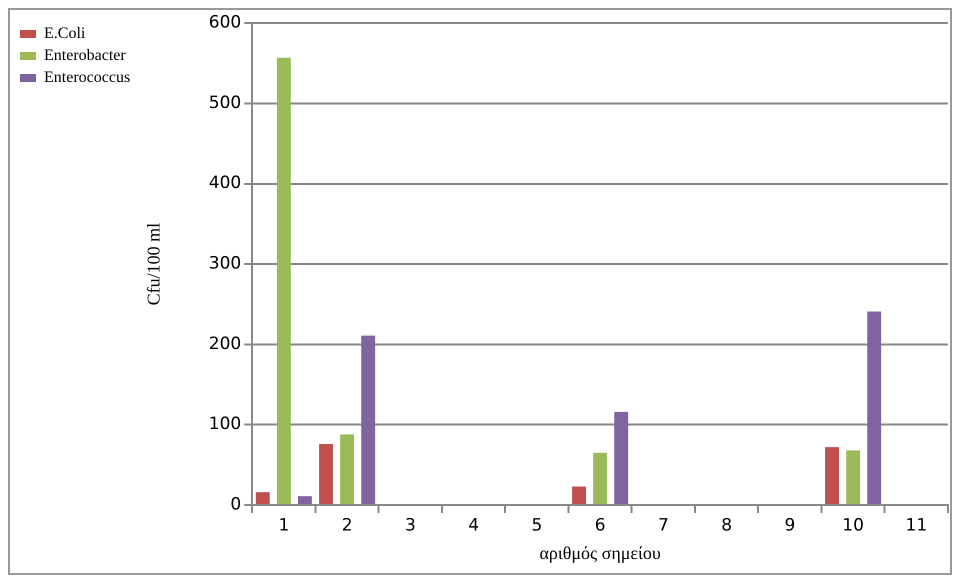 This screenshot has width=960, height=583. What do you see at coordinates (536, 526) in the screenshot?
I see `x-tick-label: 5` at bounding box center [536, 526].